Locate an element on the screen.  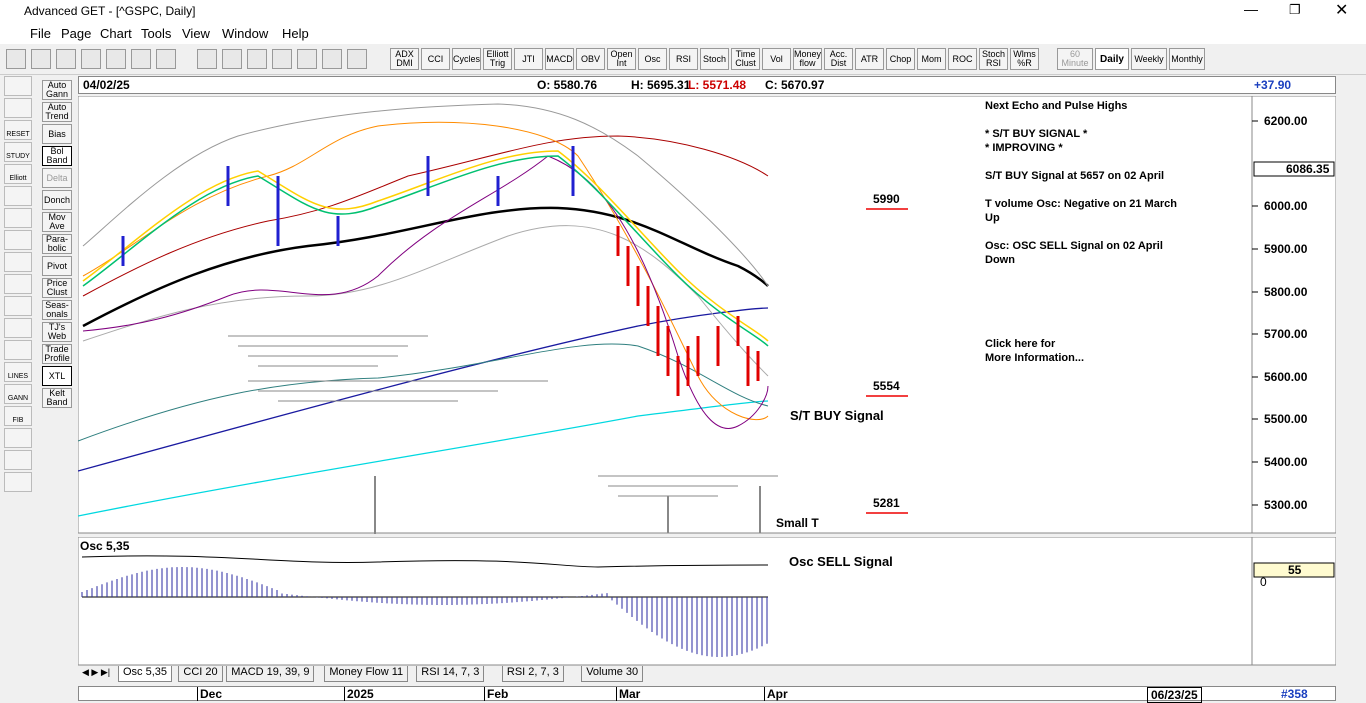
quote-open: O: 5580.76 is located at coordinates (567, 85).